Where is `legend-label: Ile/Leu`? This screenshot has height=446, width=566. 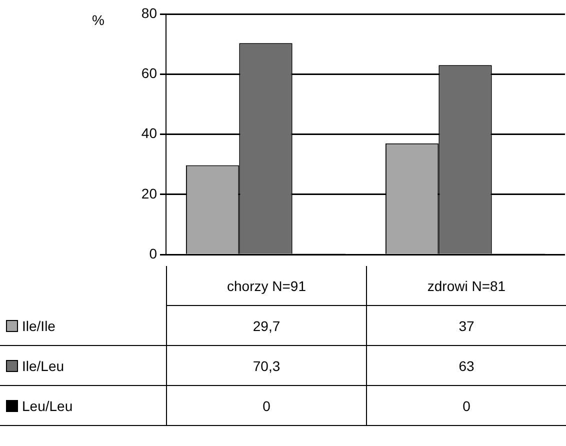 legend-label: Ile/Leu is located at coordinates (43, 366).